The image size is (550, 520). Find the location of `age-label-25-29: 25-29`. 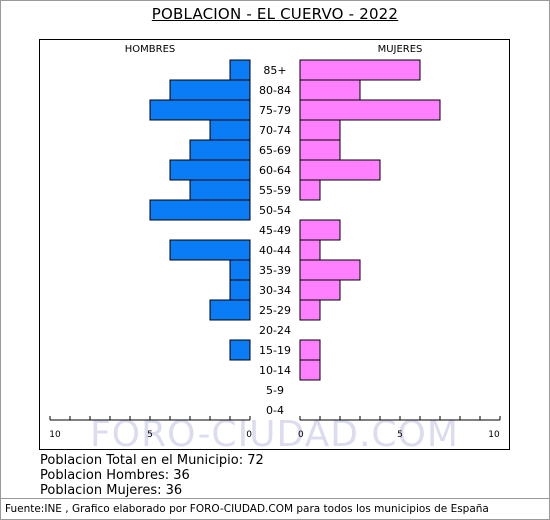

age-label-25-29: 25-29 is located at coordinates (275, 310).